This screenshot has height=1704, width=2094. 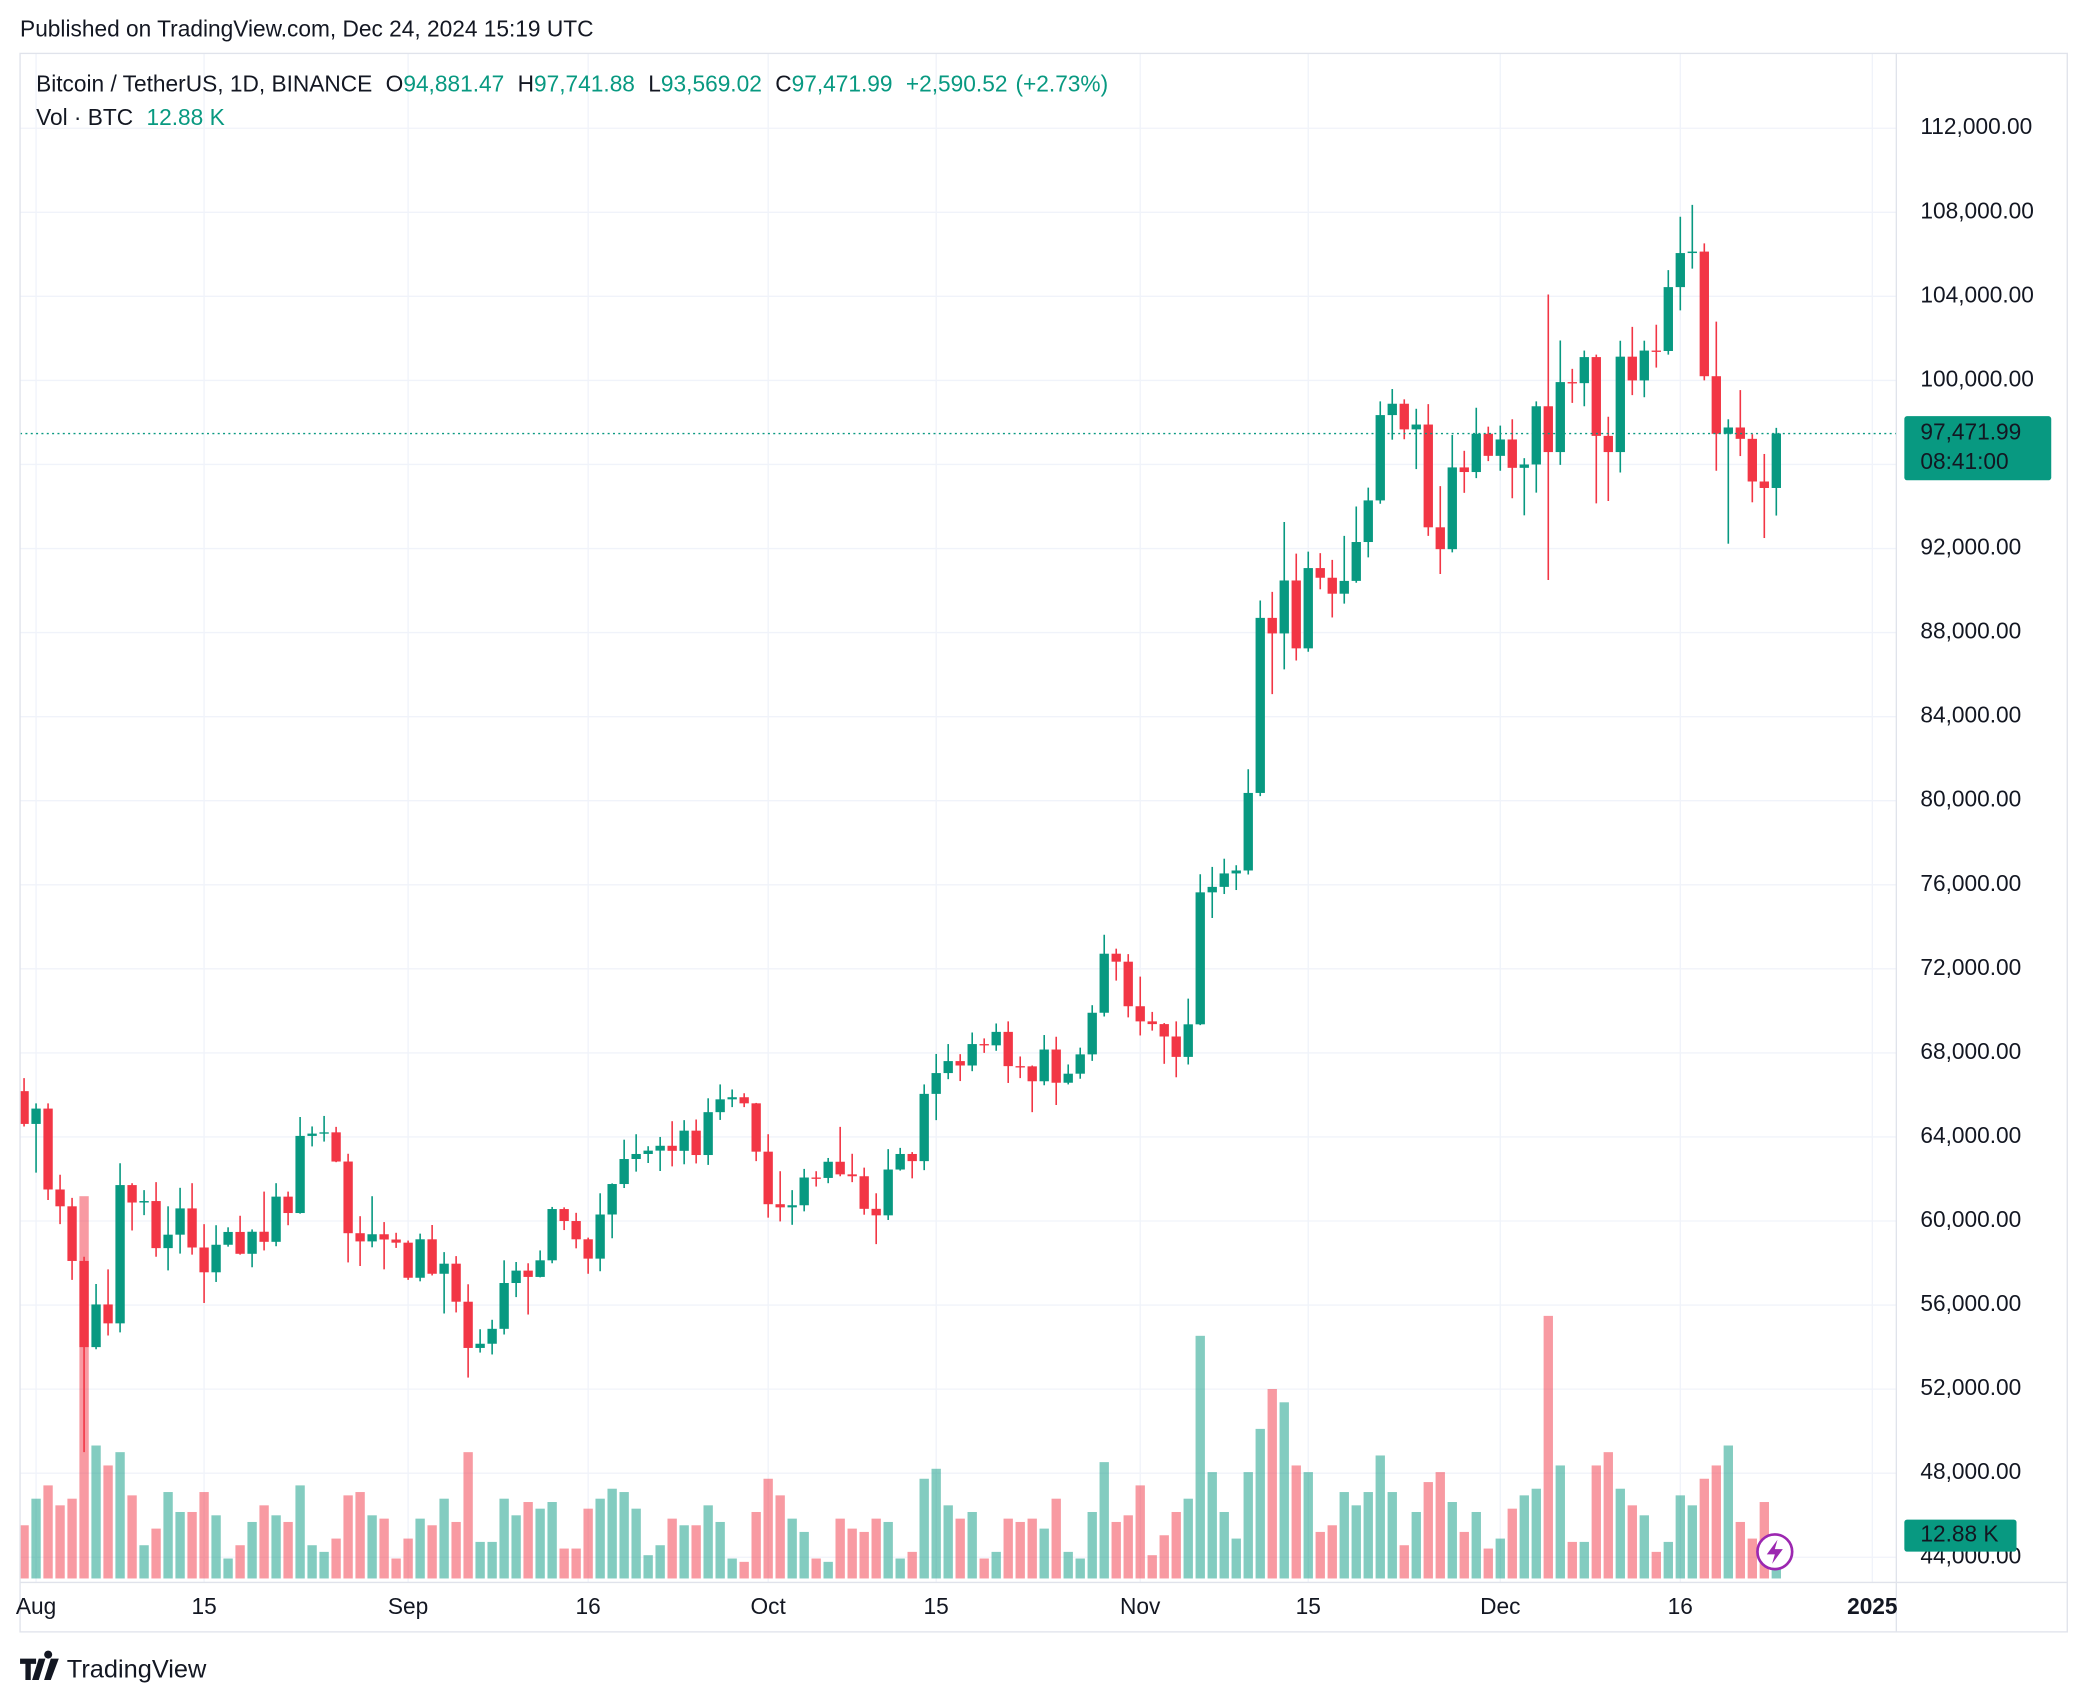 What do you see at coordinates (1976, 126) in the screenshot?
I see `y-tick-label: 112,000.00` at bounding box center [1976, 126].